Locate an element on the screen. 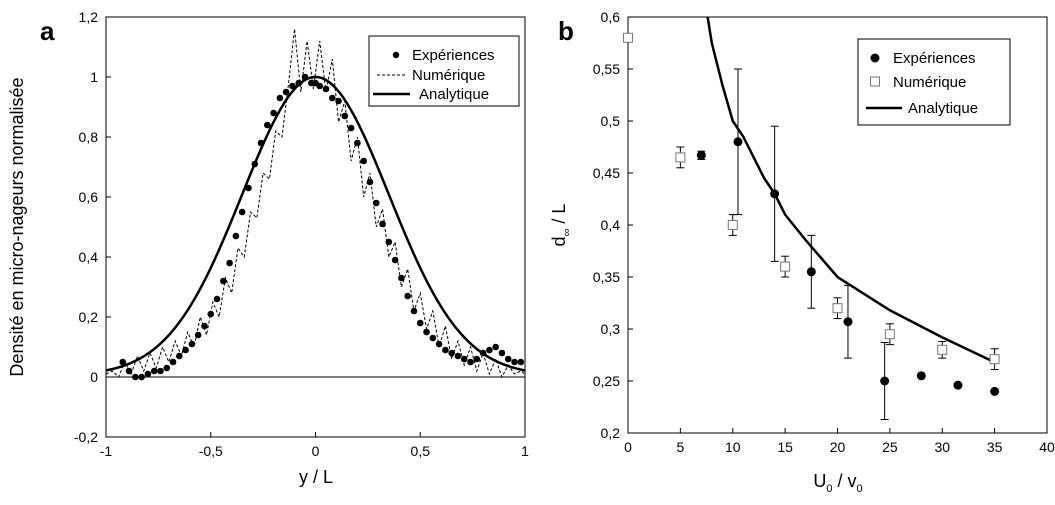 Image resolution: width=1055 pixels, height=505 pixels. x-tick-label: 25 is located at coordinates (890, 447).